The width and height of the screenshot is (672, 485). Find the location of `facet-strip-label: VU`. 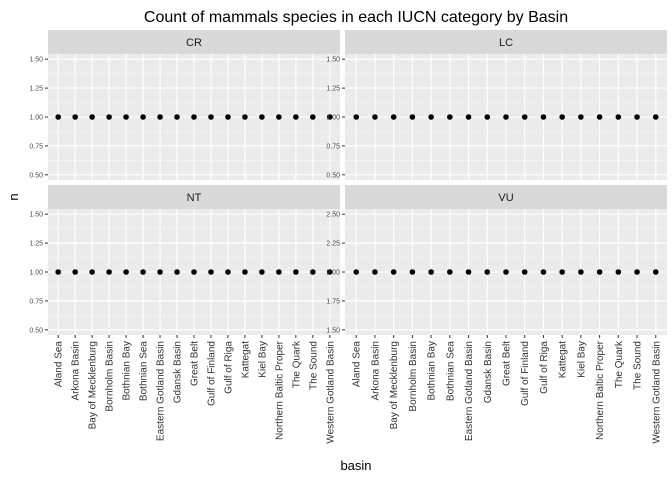

facet-strip-label: VU is located at coordinates (505, 198).